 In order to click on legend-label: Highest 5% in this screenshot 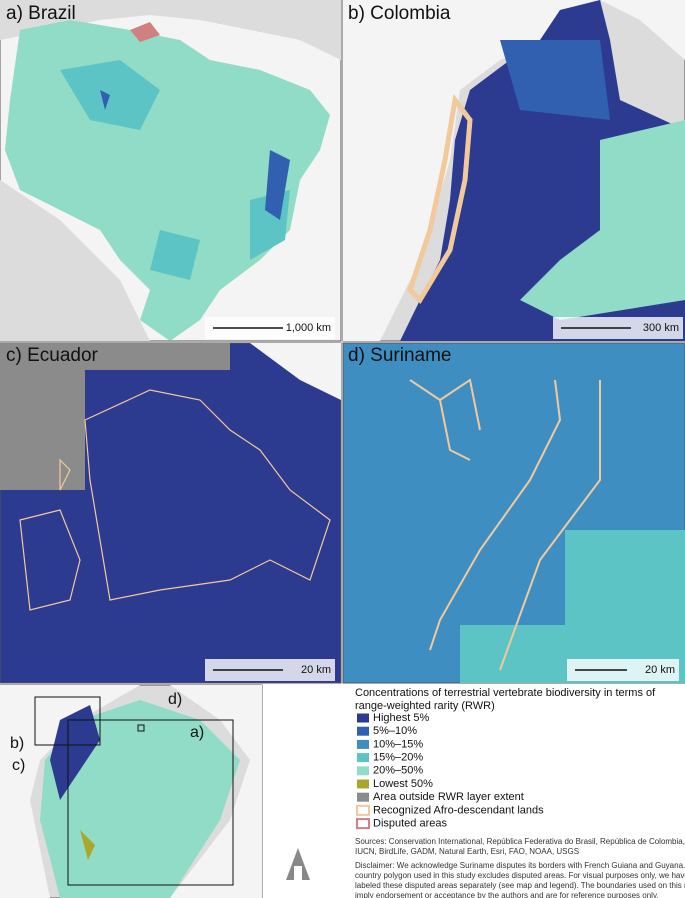, I will do `click(401, 718)`.